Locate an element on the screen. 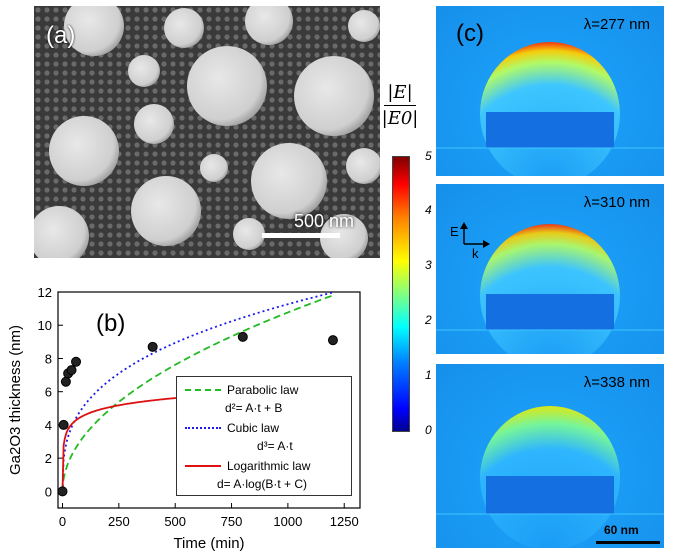 The width and height of the screenshot is (680, 560). k-vector-label: k is located at coordinates (475, 253).